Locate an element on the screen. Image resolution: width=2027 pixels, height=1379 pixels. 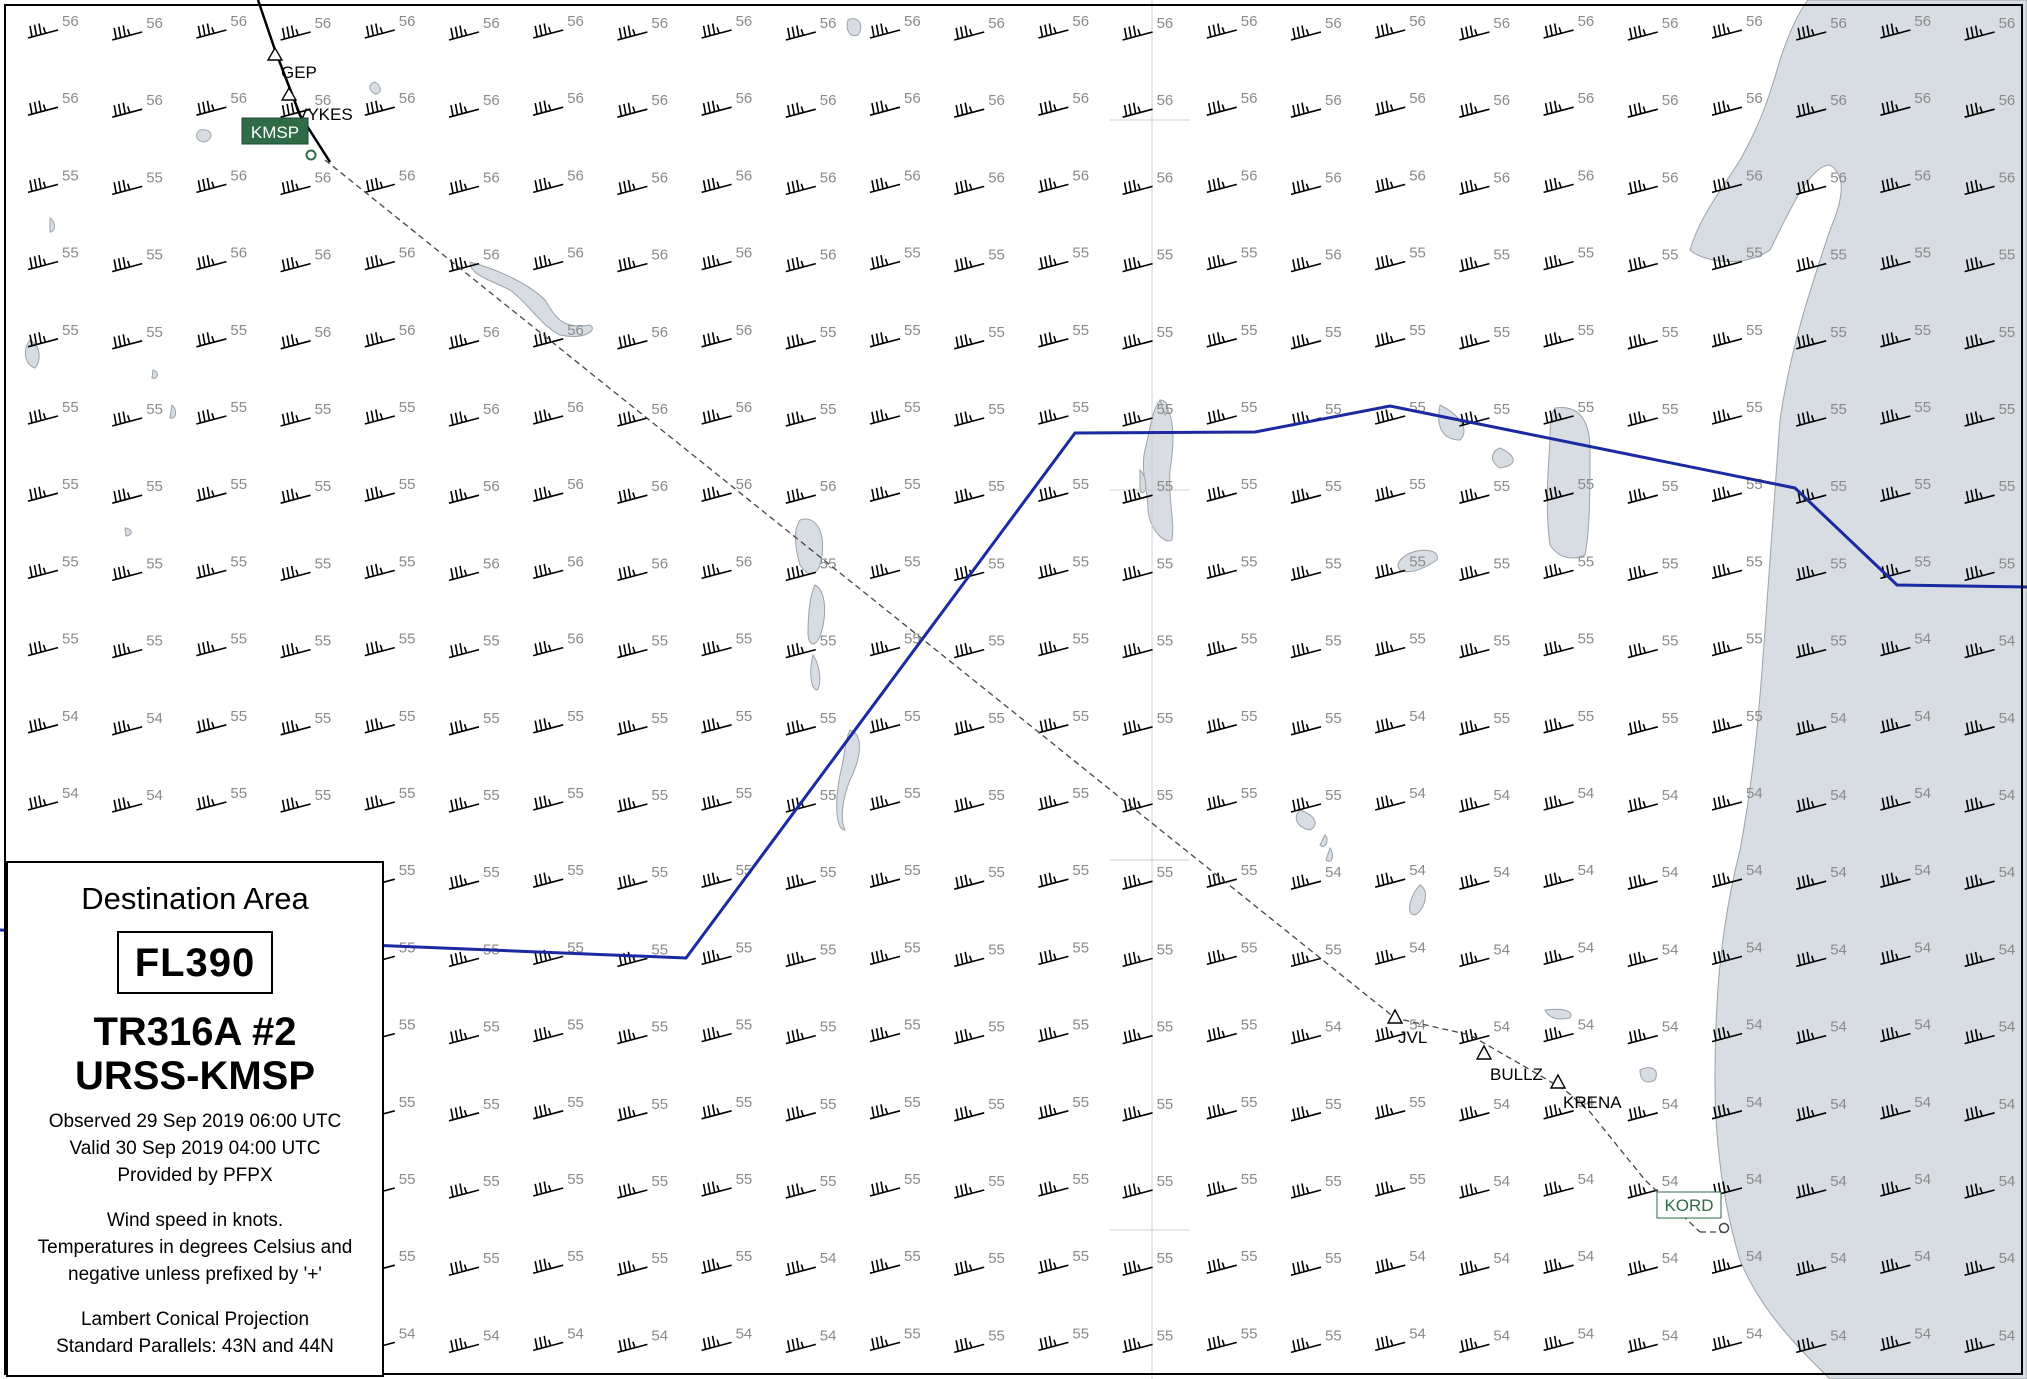
waypoint-gep: GEP is located at coordinates (291, 64).